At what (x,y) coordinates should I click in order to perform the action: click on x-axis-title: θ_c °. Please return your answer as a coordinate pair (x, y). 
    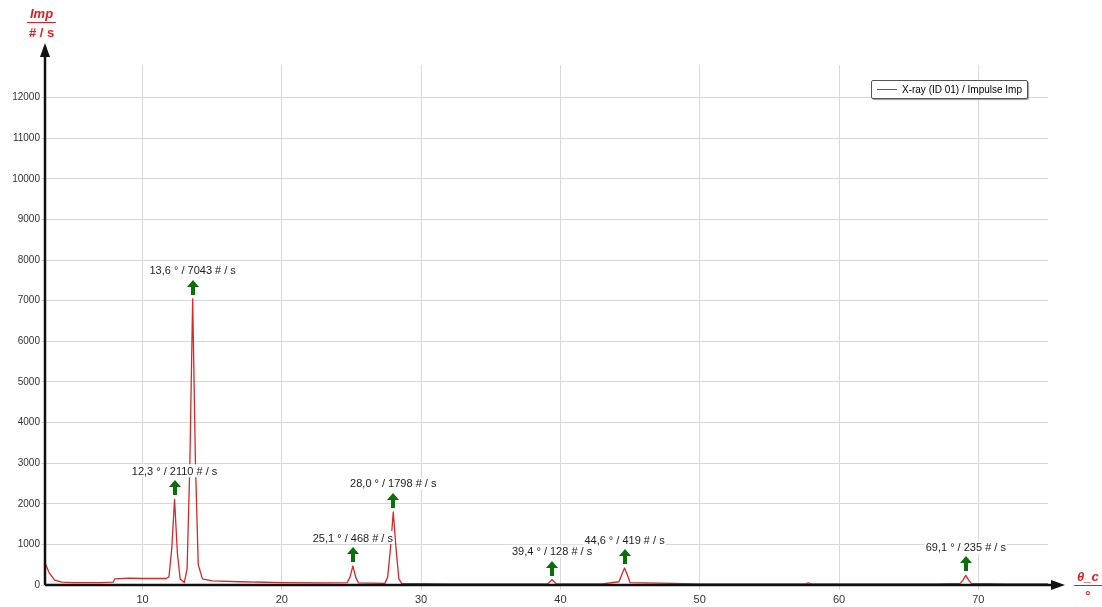
    Looking at the image, I should click on (1088, 586).